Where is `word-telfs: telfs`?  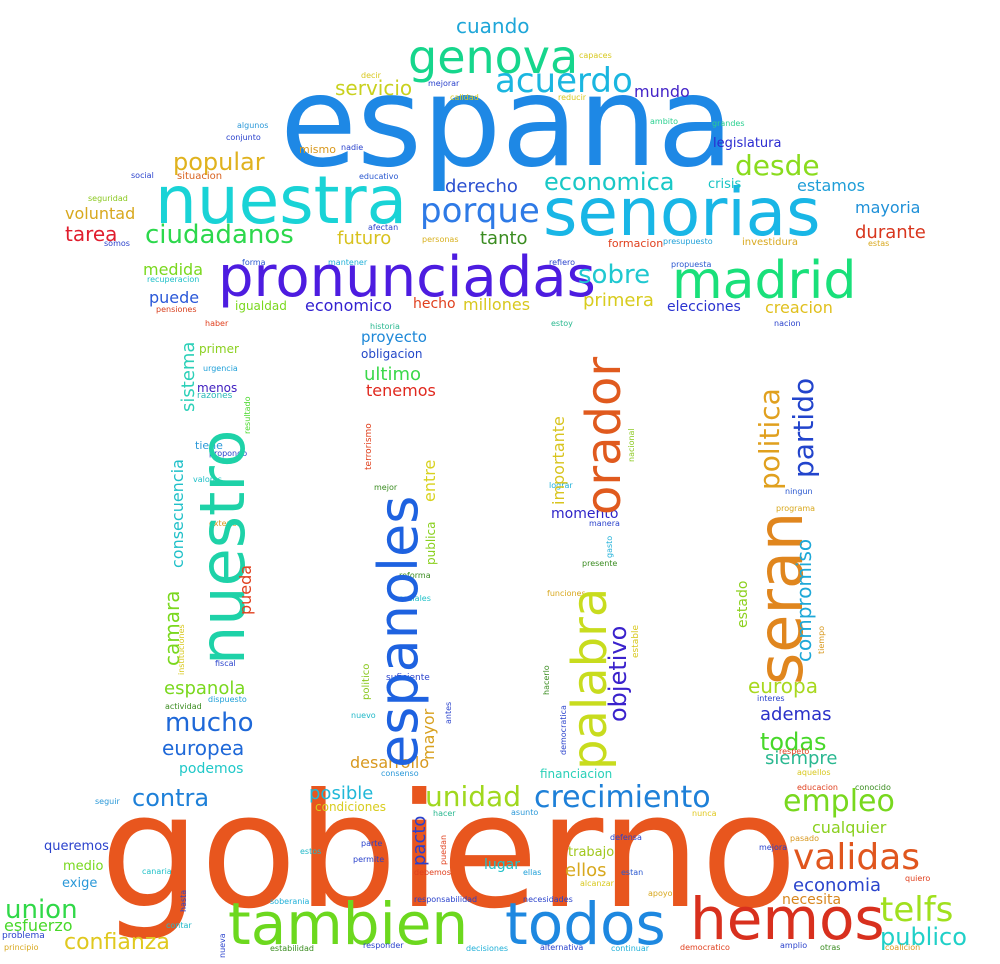
word-telfs: telfs is located at coordinates (917, 910).